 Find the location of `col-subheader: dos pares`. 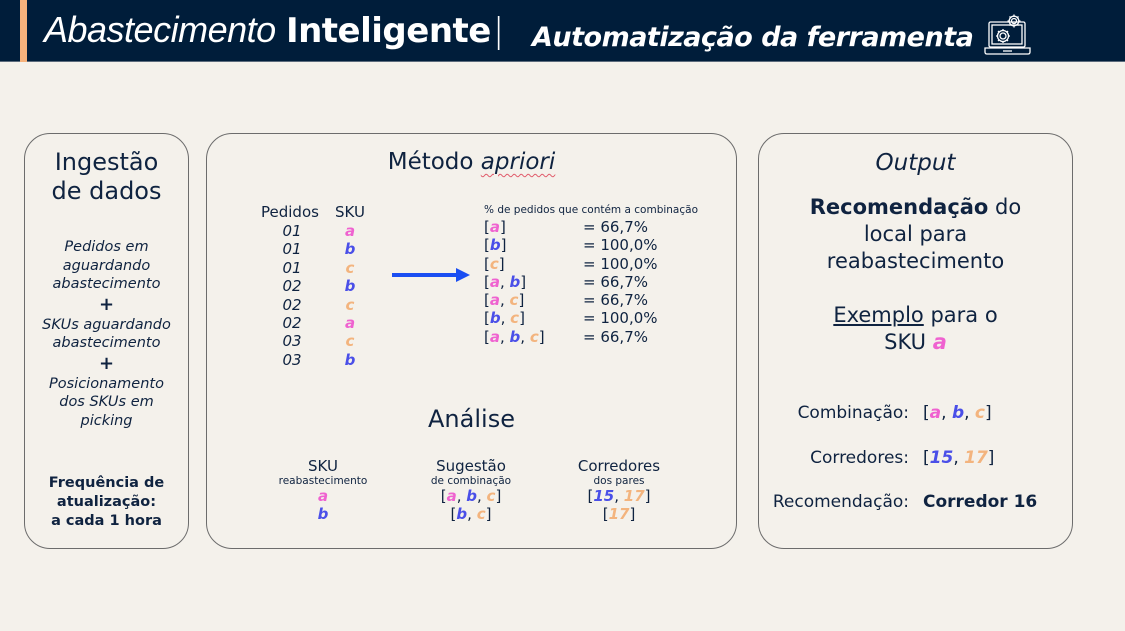

col-subheader: dos pares is located at coordinates (619, 481).